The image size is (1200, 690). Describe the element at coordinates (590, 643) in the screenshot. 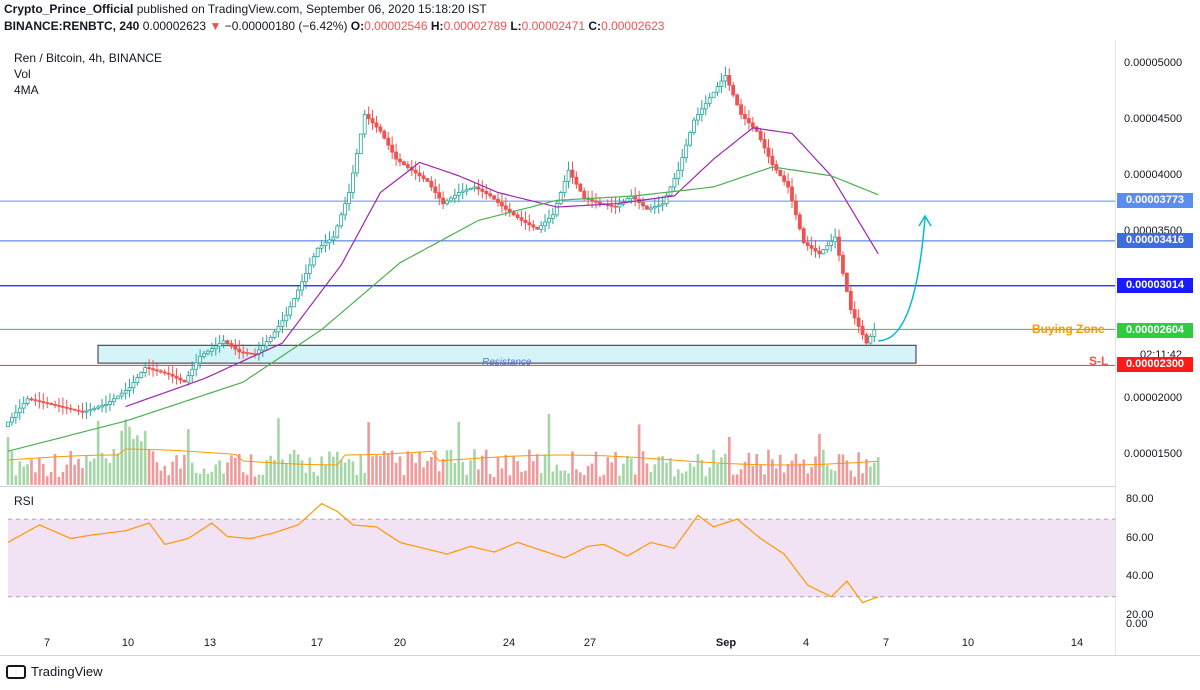

I see `date-label: 27` at that location.